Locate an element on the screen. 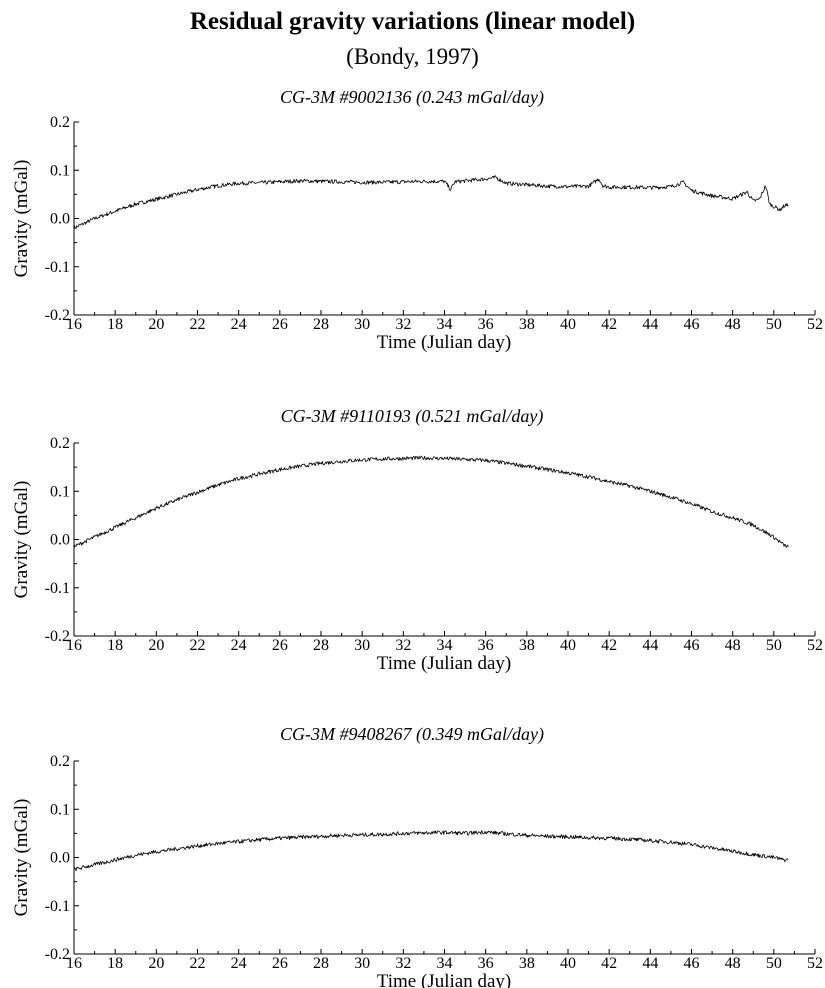 The width and height of the screenshot is (825, 988). chart-title: CG-3M #9110193 (0.521 mGal/day) is located at coordinates (412, 416).